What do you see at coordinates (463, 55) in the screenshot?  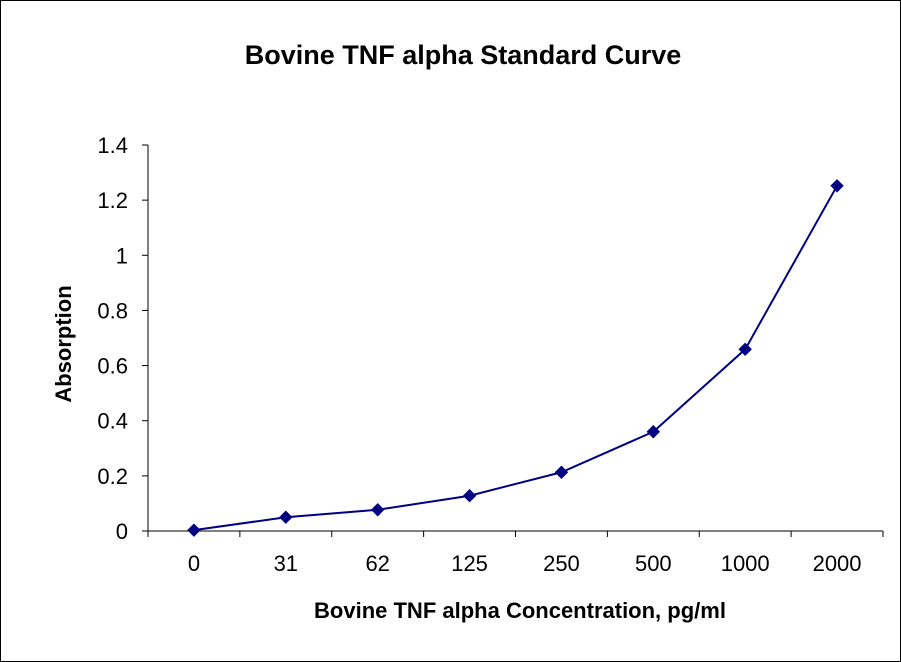 I see `chart-title: Bovine TNF alpha Standard Curve` at bounding box center [463, 55].